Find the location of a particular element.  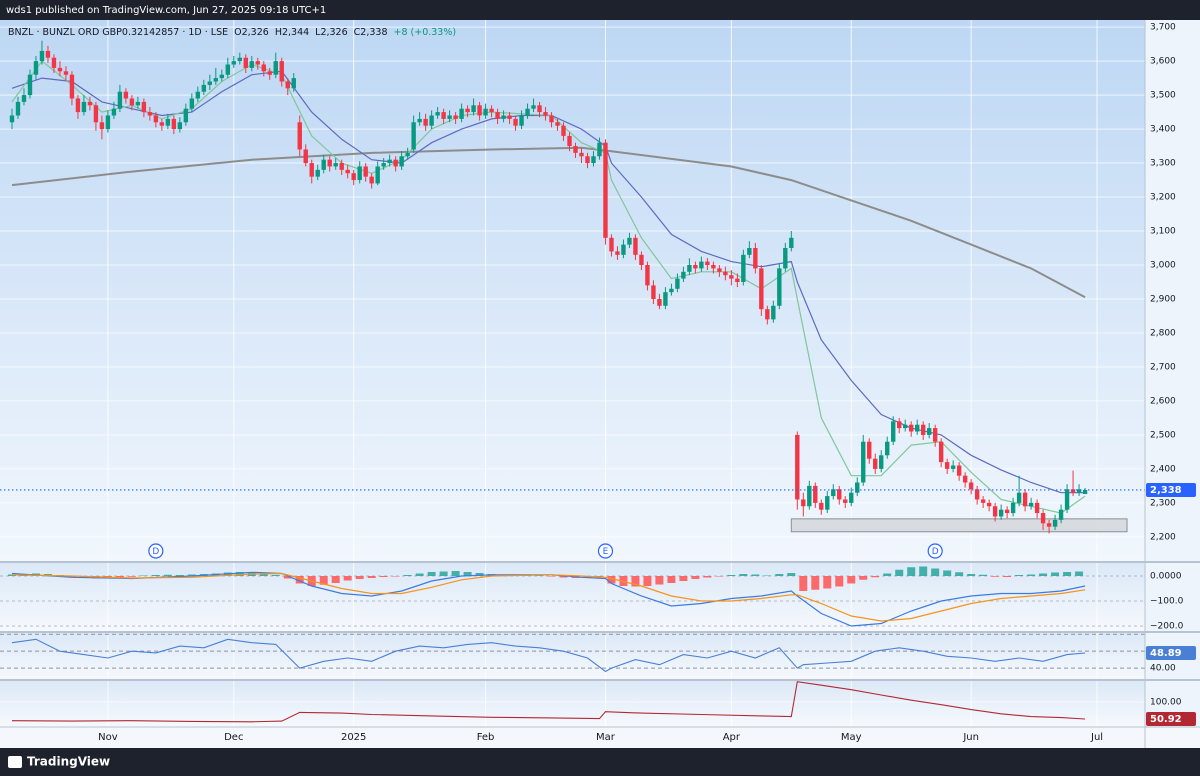

y-tick-label: 100.00 is located at coordinates (1166, 702).